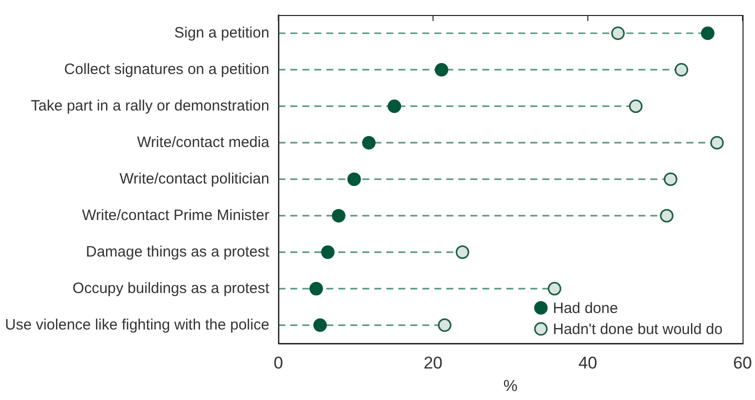 The height and width of the screenshot is (400, 755). I want to click on x-axis-title: %, so click(510, 386).